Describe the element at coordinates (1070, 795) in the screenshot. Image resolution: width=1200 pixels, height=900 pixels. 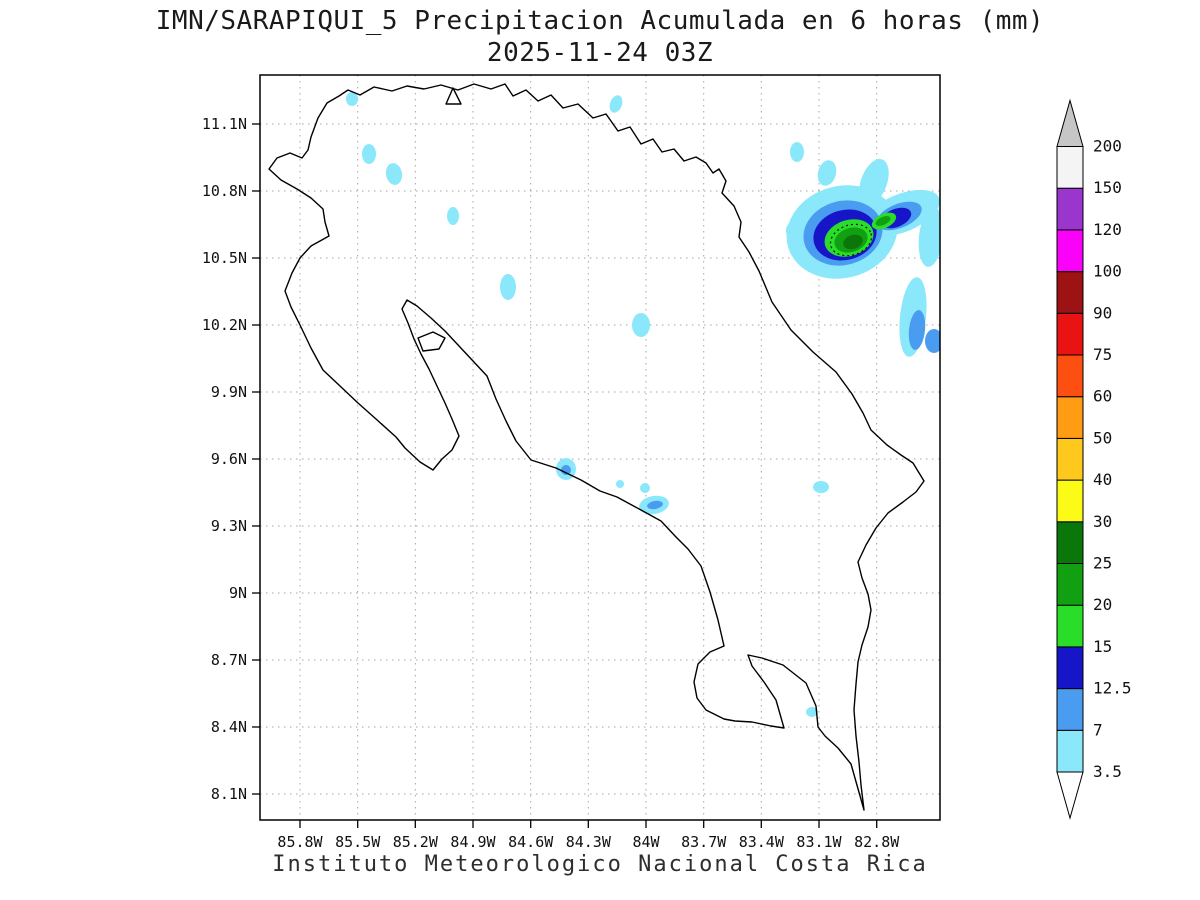
I see `colorbar-below-arrow` at that location.